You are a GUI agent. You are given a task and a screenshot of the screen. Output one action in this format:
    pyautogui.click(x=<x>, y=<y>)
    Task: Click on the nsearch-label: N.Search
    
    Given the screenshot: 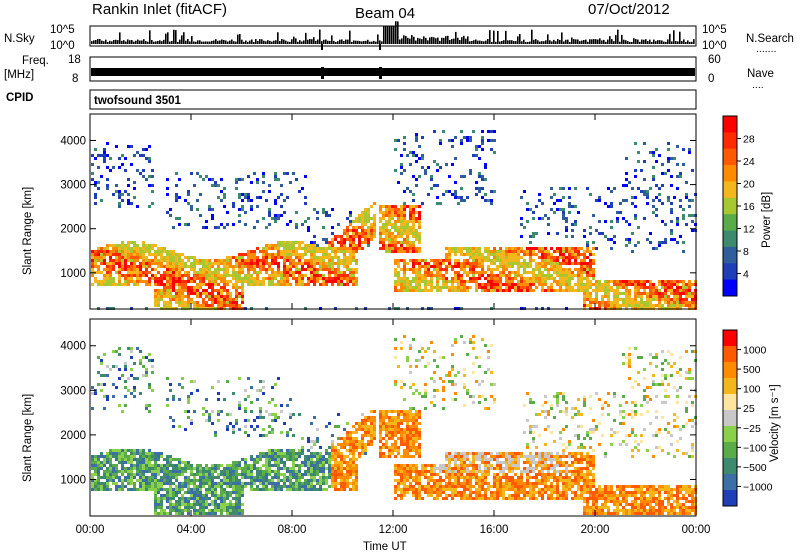 What is the action you would take?
    pyautogui.click(x=770, y=39)
    